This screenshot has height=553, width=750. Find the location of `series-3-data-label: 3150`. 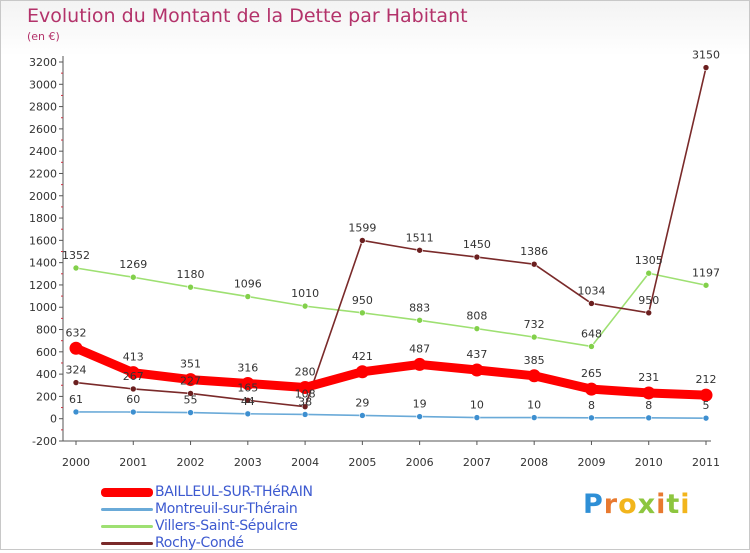

series-3-data-label: 3150 is located at coordinates (706, 55).